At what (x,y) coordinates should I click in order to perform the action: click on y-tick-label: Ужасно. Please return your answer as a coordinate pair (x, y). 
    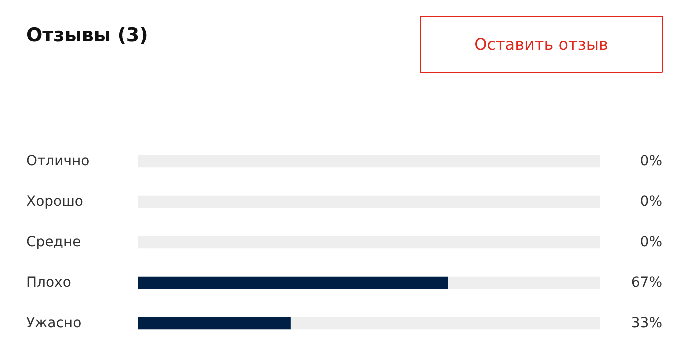
    Looking at the image, I should click on (54, 324).